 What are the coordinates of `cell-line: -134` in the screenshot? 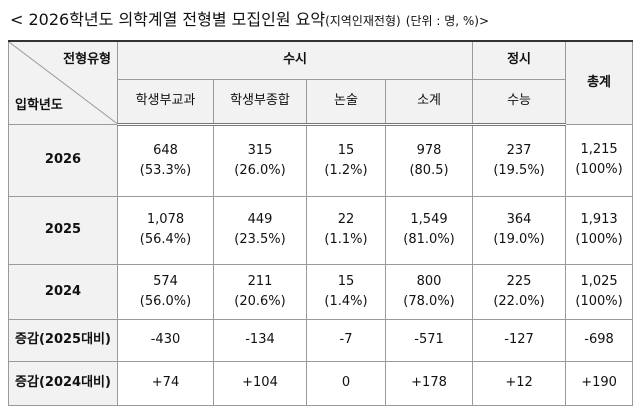 It's located at (260, 339).